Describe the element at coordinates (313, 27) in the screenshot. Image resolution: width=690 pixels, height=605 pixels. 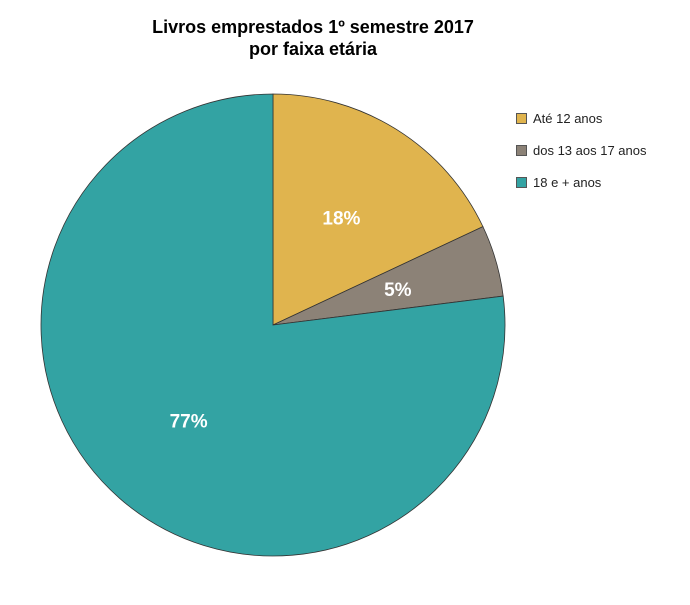
I see `chart-title-line-1: Livros emprestados 1º semestre 2017` at that location.